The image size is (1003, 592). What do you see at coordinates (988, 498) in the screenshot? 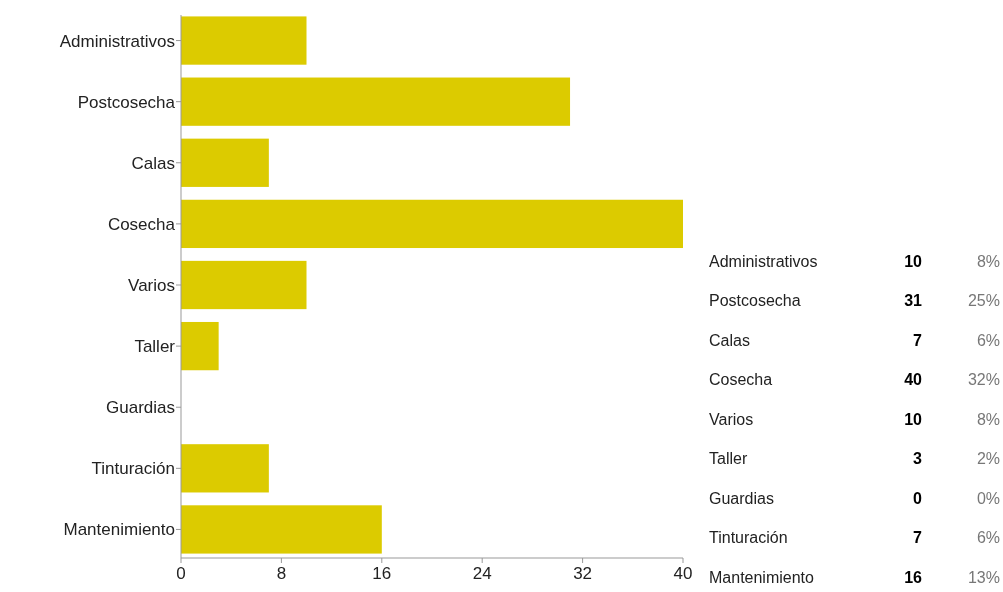
I see `text: 0%` at bounding box center [988, 498].